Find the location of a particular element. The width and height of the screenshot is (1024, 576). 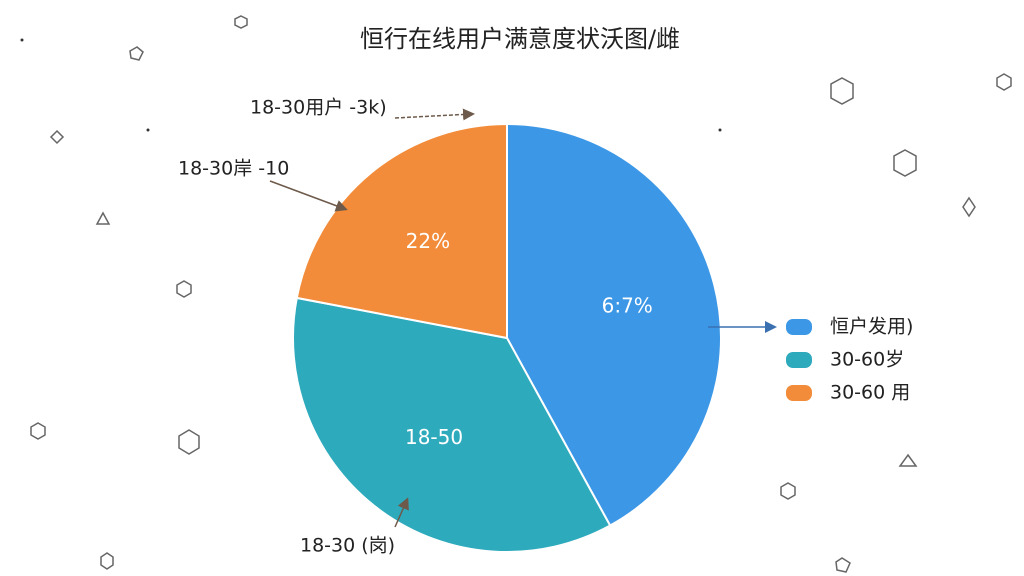

annotation: 18-30岸 -10 is located at coordinates (233, 169).